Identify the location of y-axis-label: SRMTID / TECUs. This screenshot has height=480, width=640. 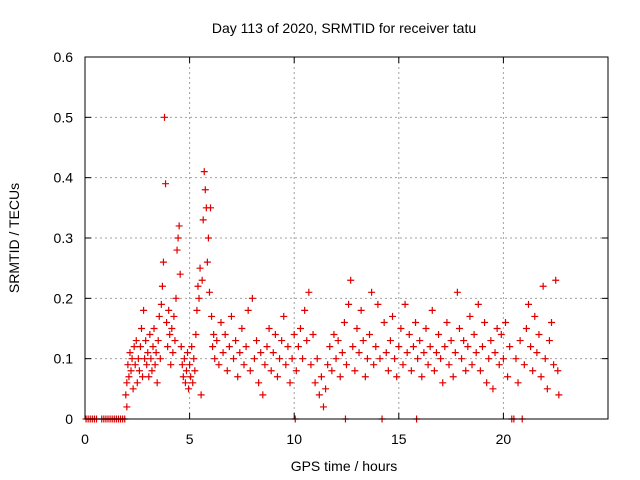
(14, 238).